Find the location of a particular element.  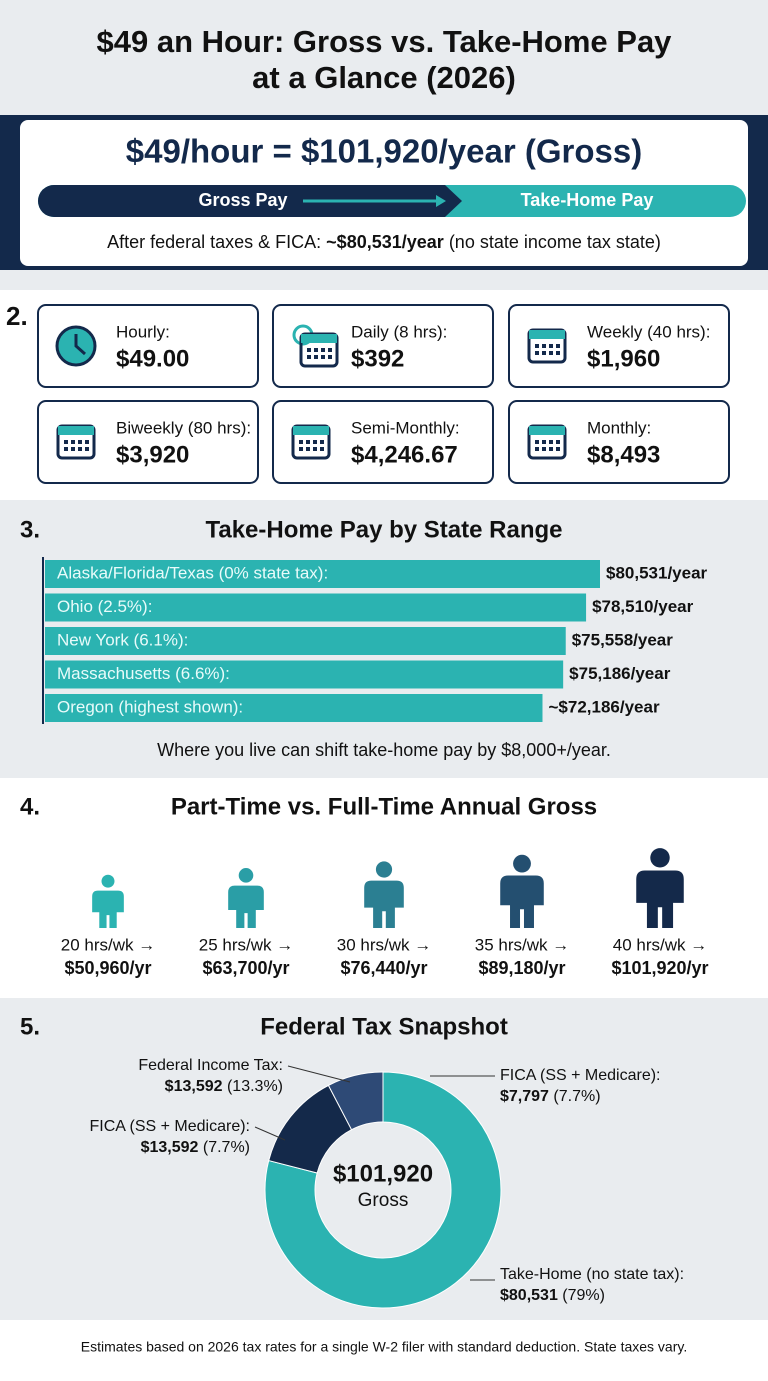

arrow-head is located at coordinates (441, 201).